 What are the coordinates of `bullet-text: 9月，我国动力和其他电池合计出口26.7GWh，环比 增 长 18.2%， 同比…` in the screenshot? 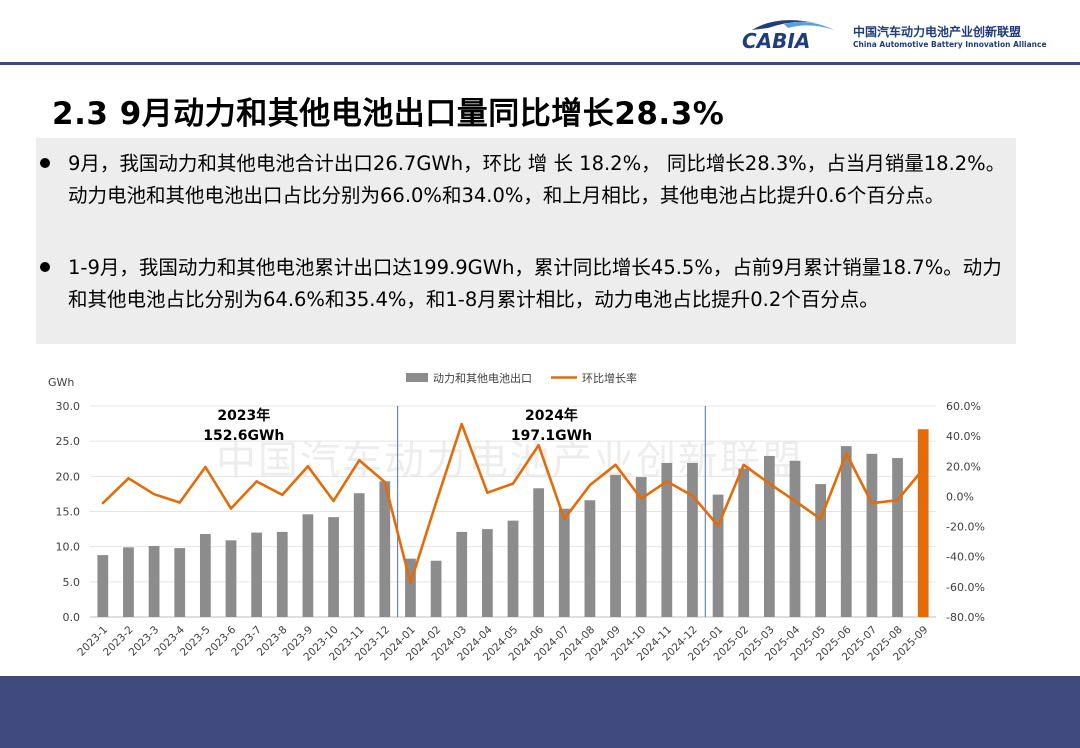 It's located at (537, 179).